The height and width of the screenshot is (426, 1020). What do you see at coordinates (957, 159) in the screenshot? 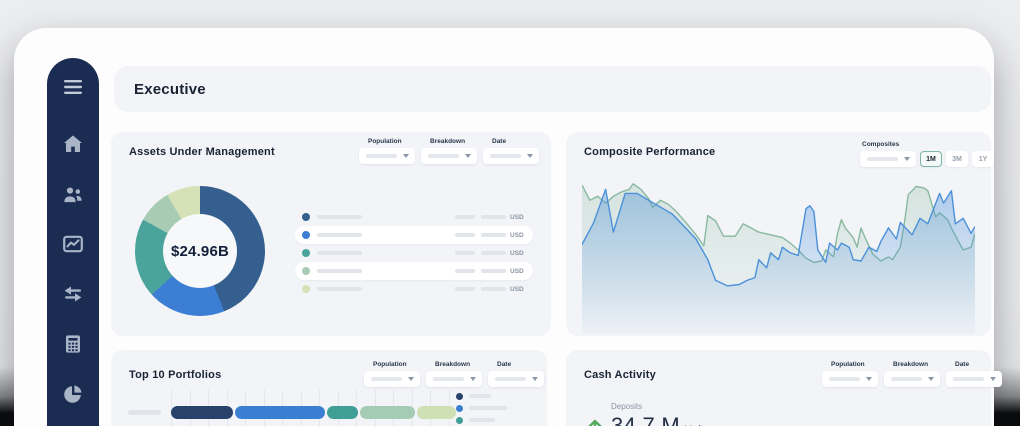
I see `range-button-3m: 3M` at bounding box center [957, 159].